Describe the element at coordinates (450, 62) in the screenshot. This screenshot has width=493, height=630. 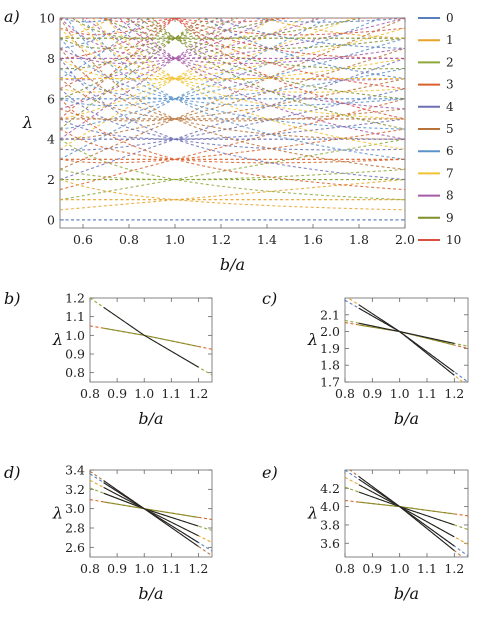
I see `legend-label: 2` at that location.